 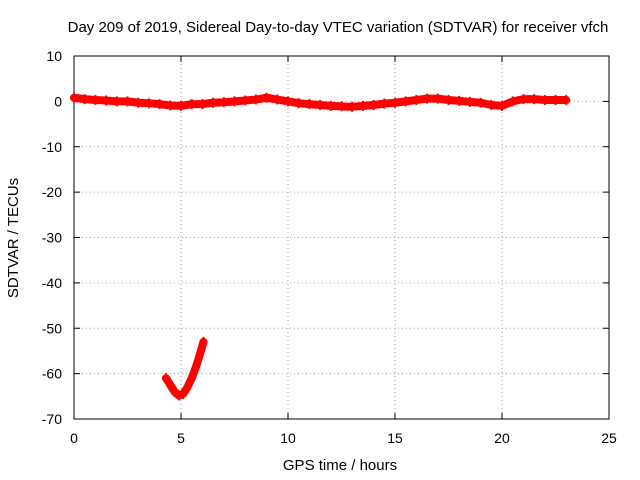 What do you see at coordinates (54, 56) in the screenshot?
I see `y-tick-label: 10` at bounding box center [54, 56].